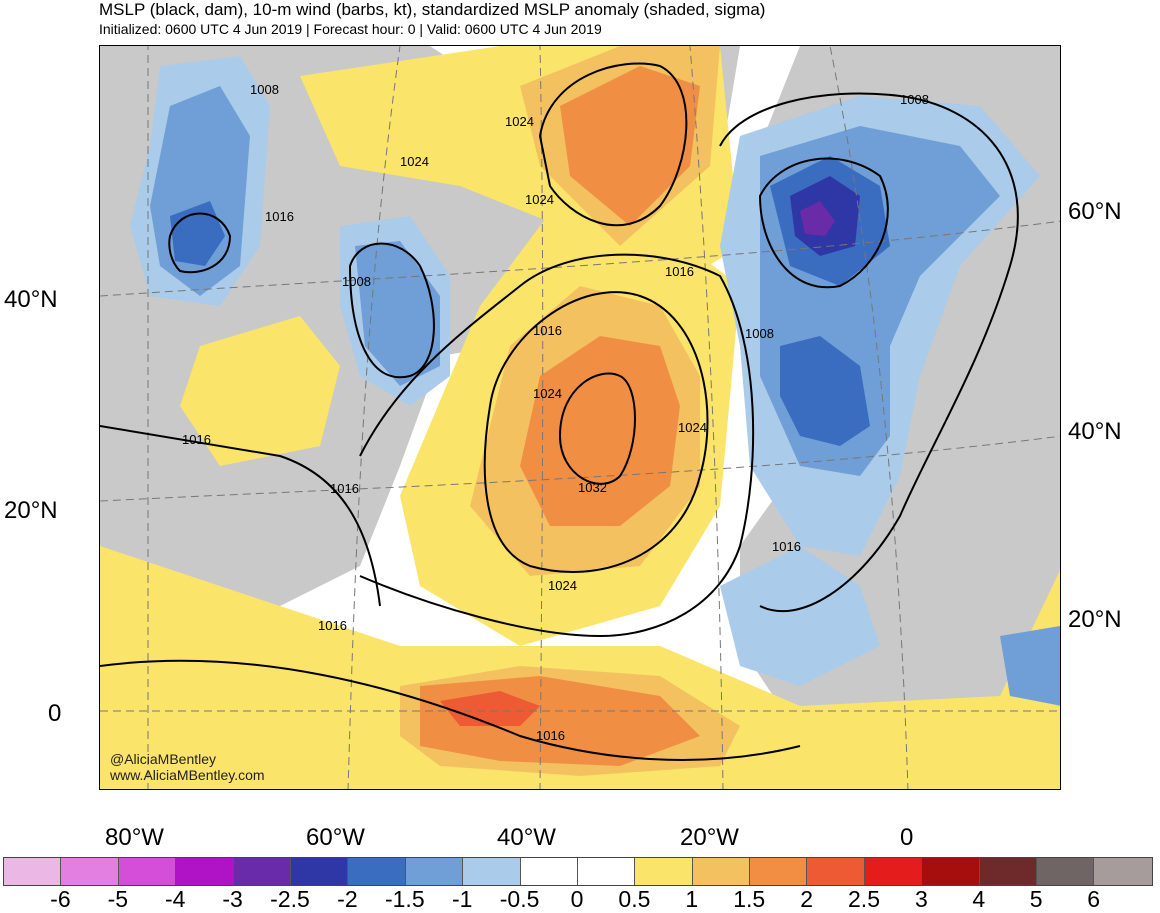 This screenshot has height=913, width=1160. Describe the element at coordinates (592, 487) in the screenshot. I see `isobar-label: 1032` at that location.